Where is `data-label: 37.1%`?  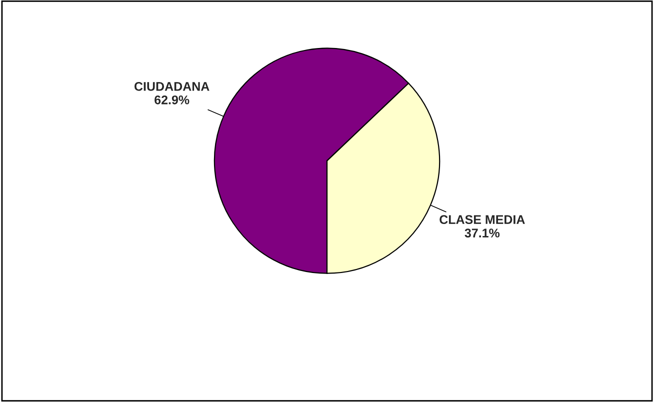
data-label: 37.1% is located at coordinates (482, 233).